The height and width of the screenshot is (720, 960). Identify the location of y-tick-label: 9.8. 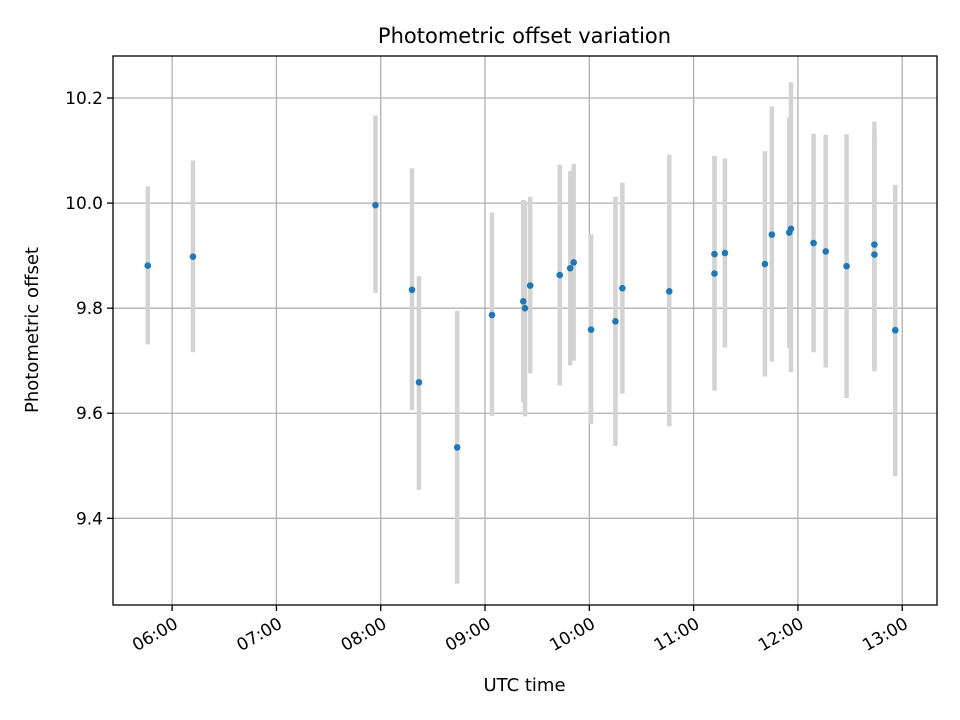
(89, 309).